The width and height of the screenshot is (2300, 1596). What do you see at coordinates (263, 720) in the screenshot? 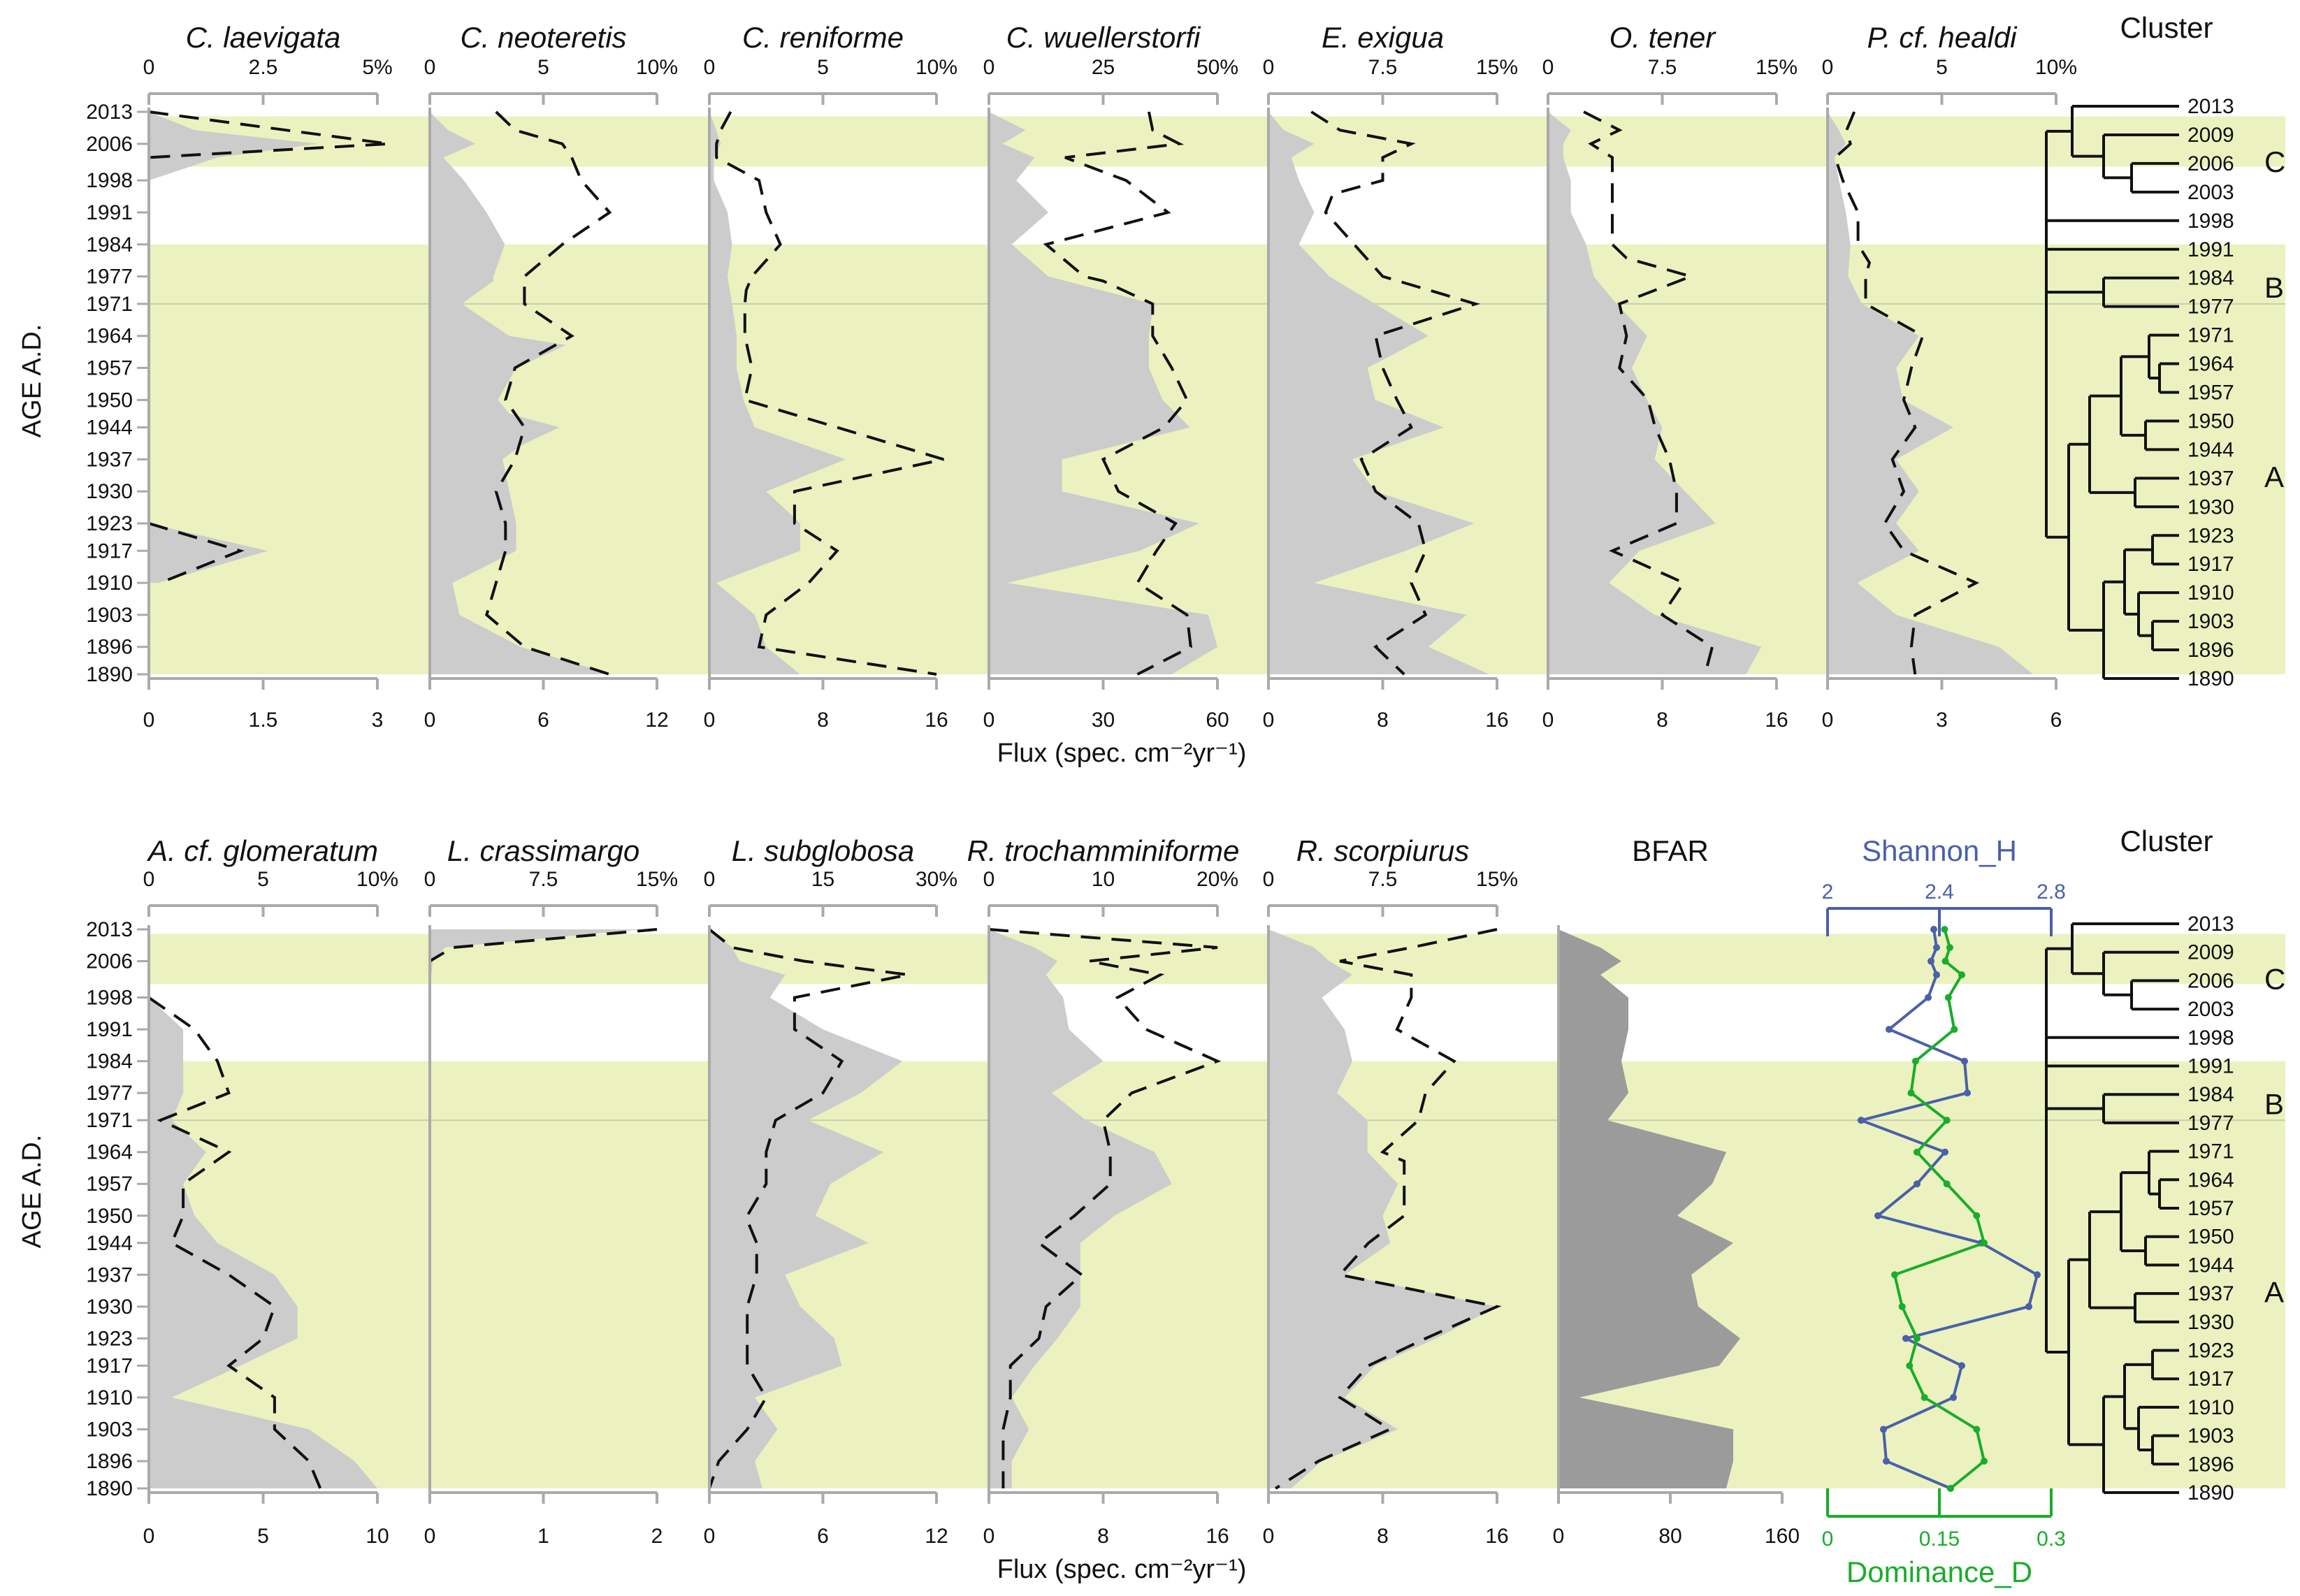
I see `flux-tick-label: 1.5` at bounding box center [263, 720].